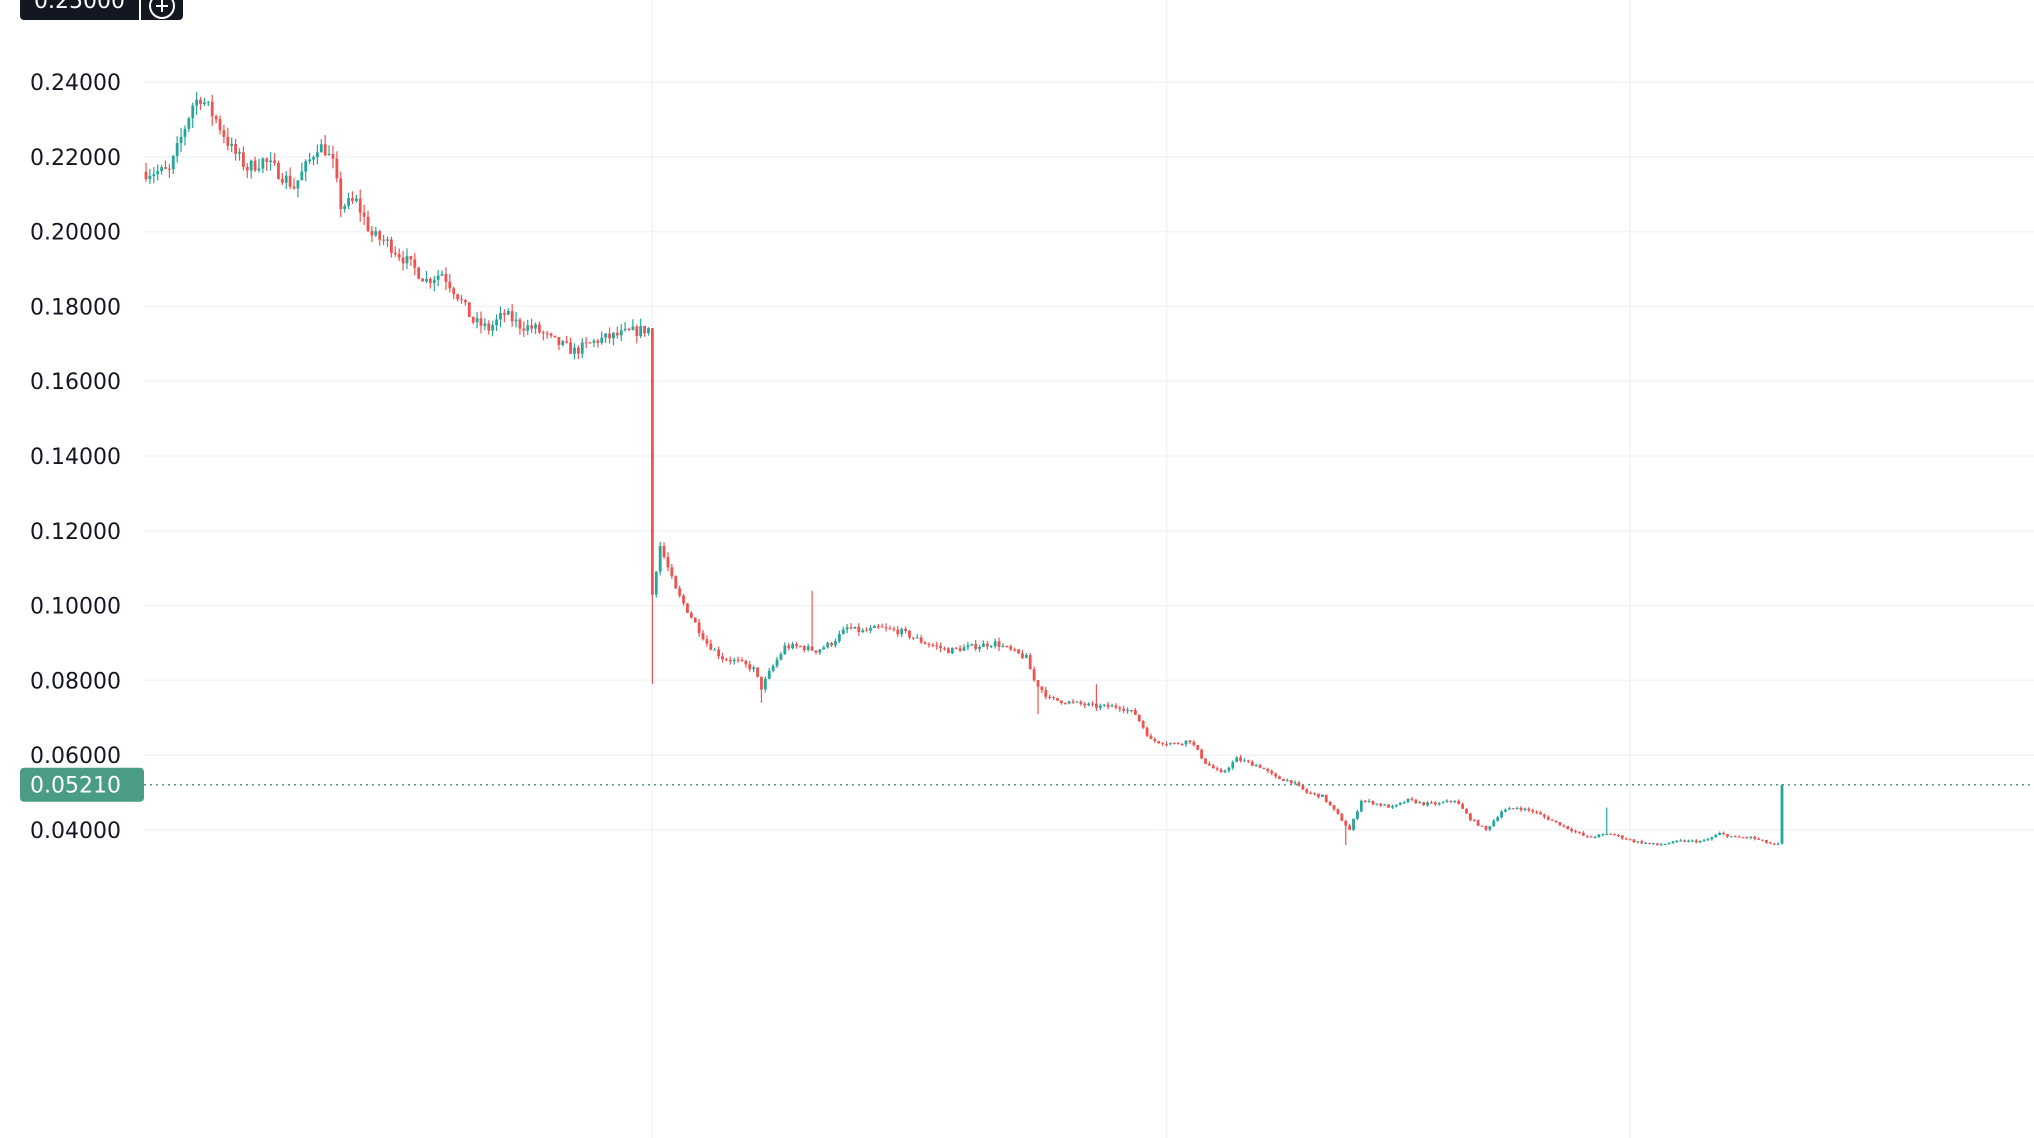 Image resolution: width=2034 pixels, height=1138 pixels. I want to click on crosshair-price-label: 0.25000, so click(79, 10).